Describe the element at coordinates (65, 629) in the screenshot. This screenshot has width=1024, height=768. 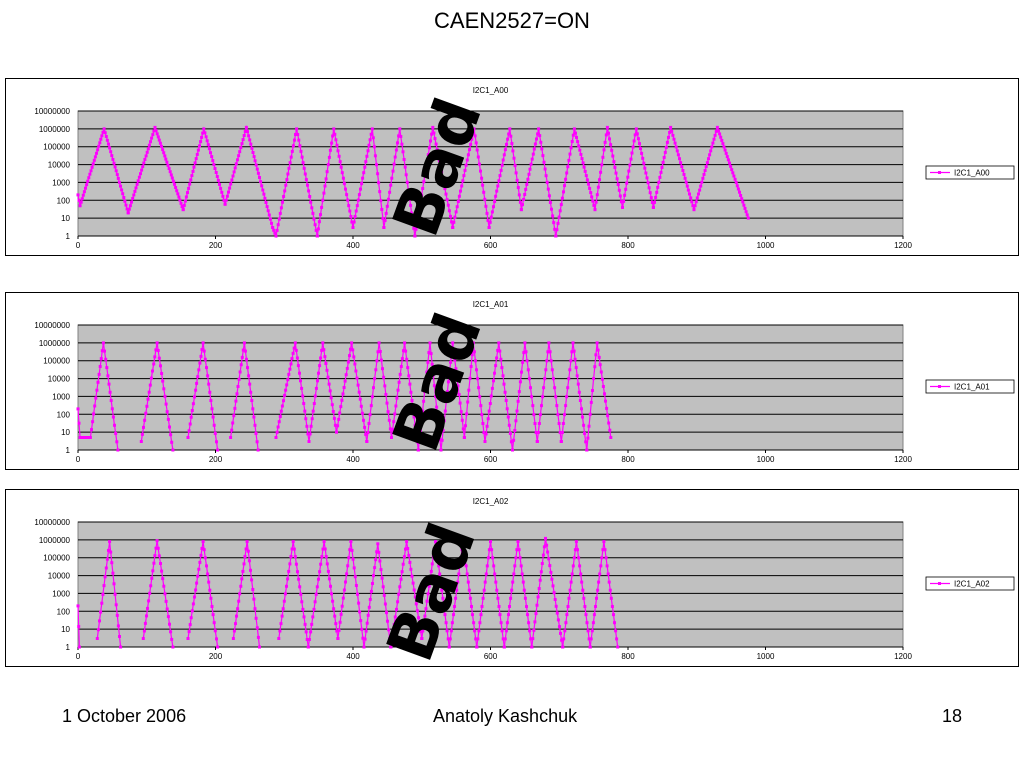
I see `y-tick-label: 10` at that location.